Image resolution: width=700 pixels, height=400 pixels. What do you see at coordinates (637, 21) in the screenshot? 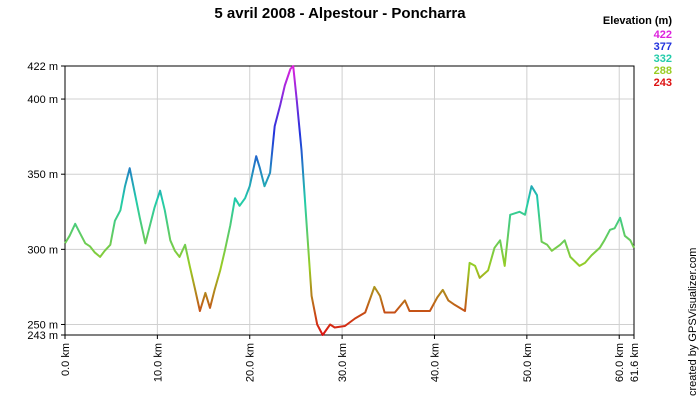
I see `legend-title: Elevation (m)` at bounding box center [637, 21].